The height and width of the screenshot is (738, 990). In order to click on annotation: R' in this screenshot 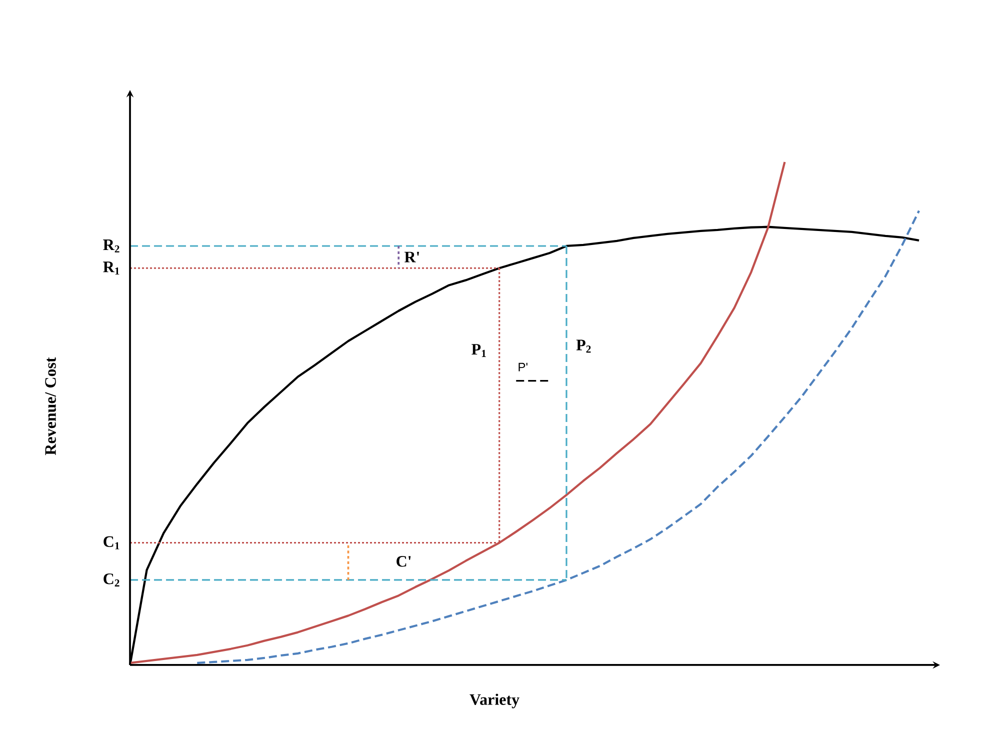, I will do `click(411, 257)`.